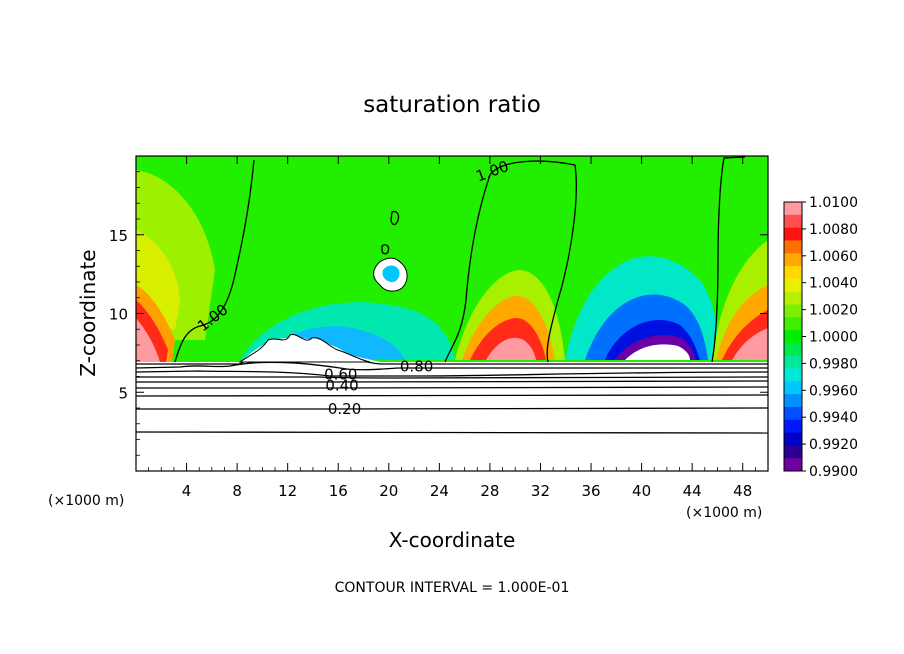  I want to click on x-tick-label: 36, so click(590, 491).